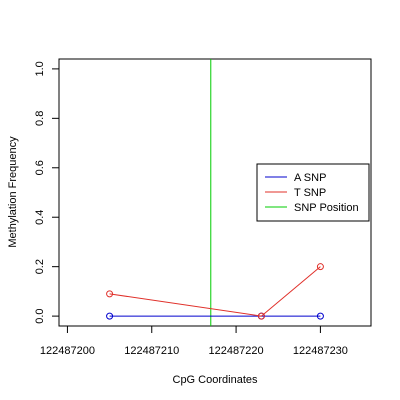 This screenshot has height=400, width=400. Describe the element at coordinates (310, 193) in the screenshot. I see `legend-entry: T SNP` at that location.